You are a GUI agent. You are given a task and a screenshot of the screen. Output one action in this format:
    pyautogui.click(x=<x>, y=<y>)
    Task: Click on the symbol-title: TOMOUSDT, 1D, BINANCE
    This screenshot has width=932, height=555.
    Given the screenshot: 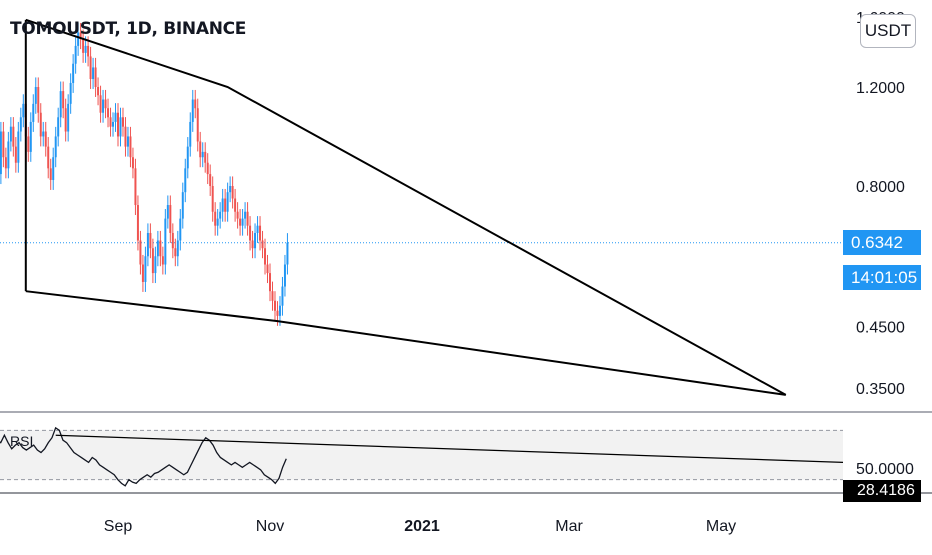 What is the action you would take?
    pyautogui.click(x=128, y=29)
    